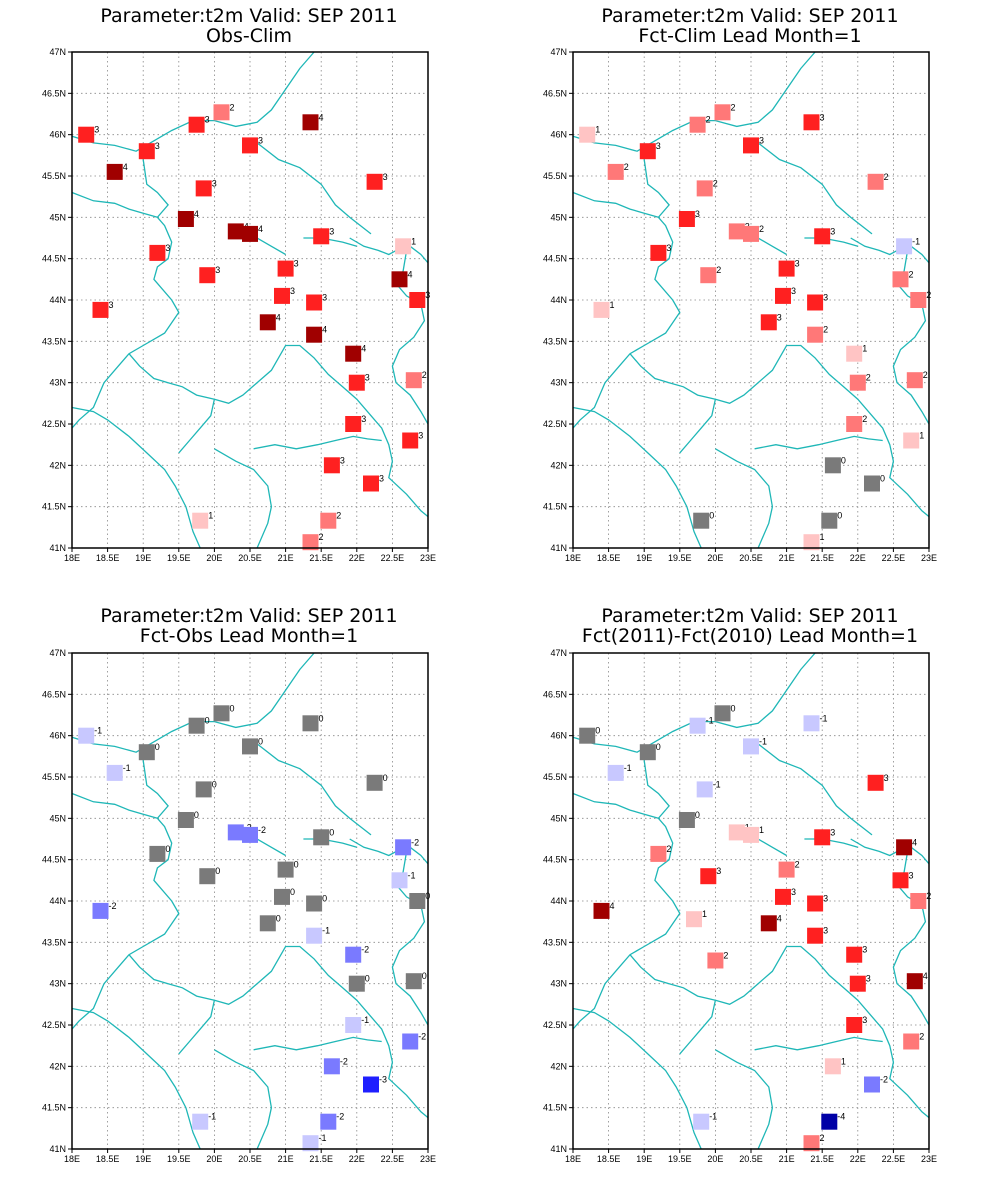 This screenshot has width=1000, height=1200. I want to click on y-tick-label: 44.5N, so click(54, 259).